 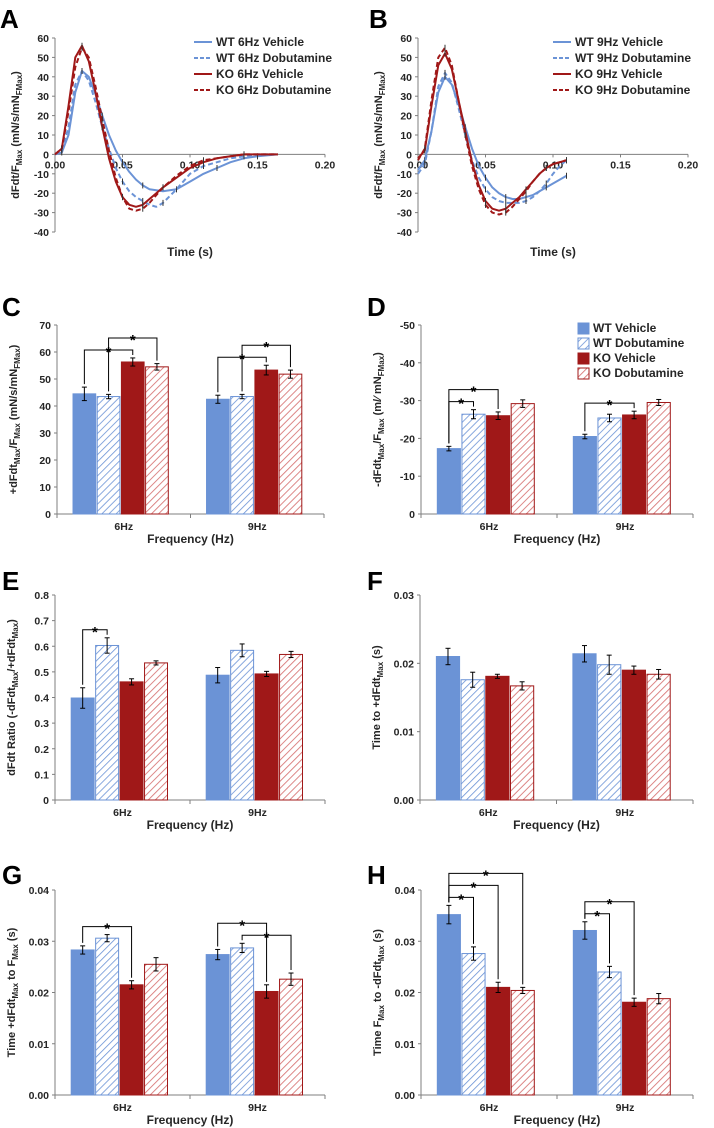 What do you see at coordinates (41, 596) in the screenshot?
I see `y-tick-label: 0.8` at bounding box center [41, 596].